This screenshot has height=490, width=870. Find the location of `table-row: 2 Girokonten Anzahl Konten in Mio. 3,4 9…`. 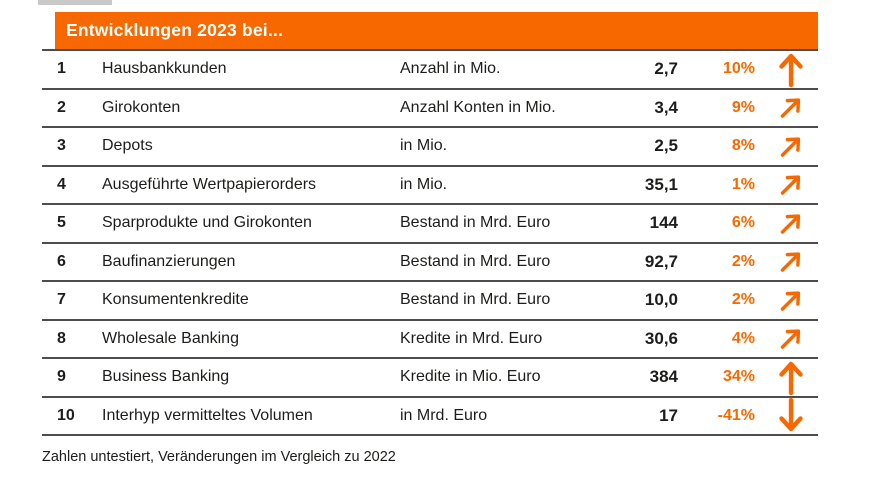

table-row: 2 Girokonten Anzahl Konten in Mio. 3,4 9… is located at coordinates (430, 109).